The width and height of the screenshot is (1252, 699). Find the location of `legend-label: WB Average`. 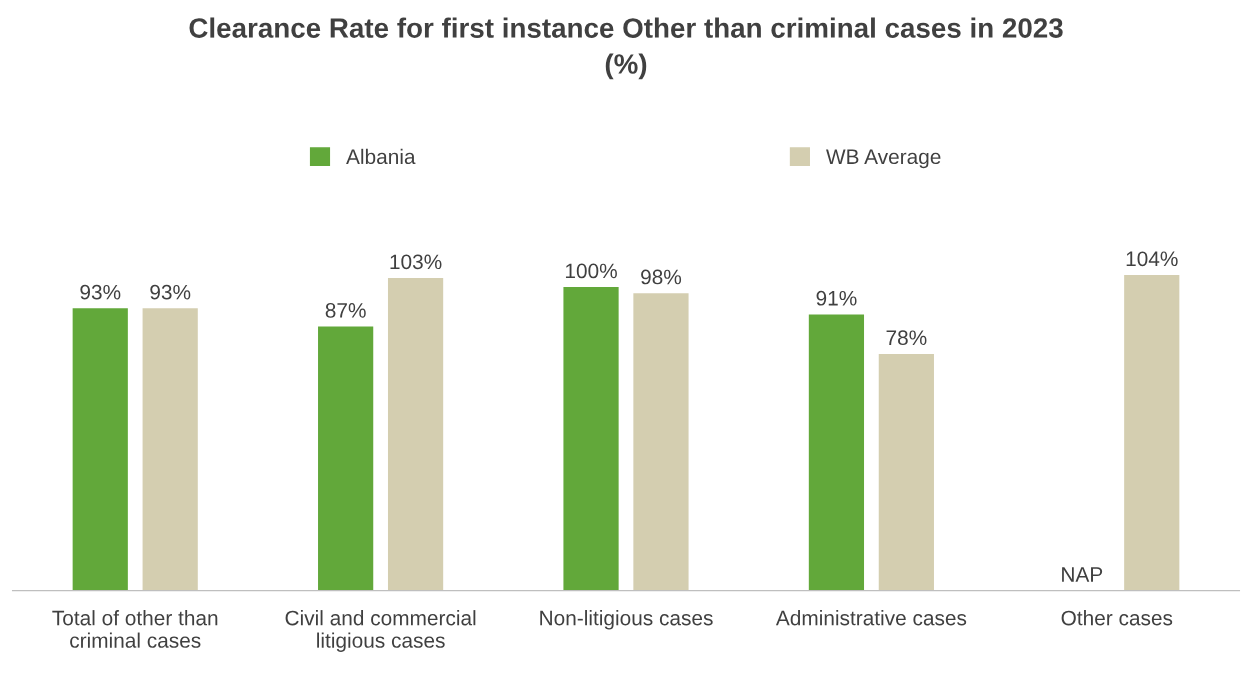

legend-label: WB Average is located at coordinates (883, 159).